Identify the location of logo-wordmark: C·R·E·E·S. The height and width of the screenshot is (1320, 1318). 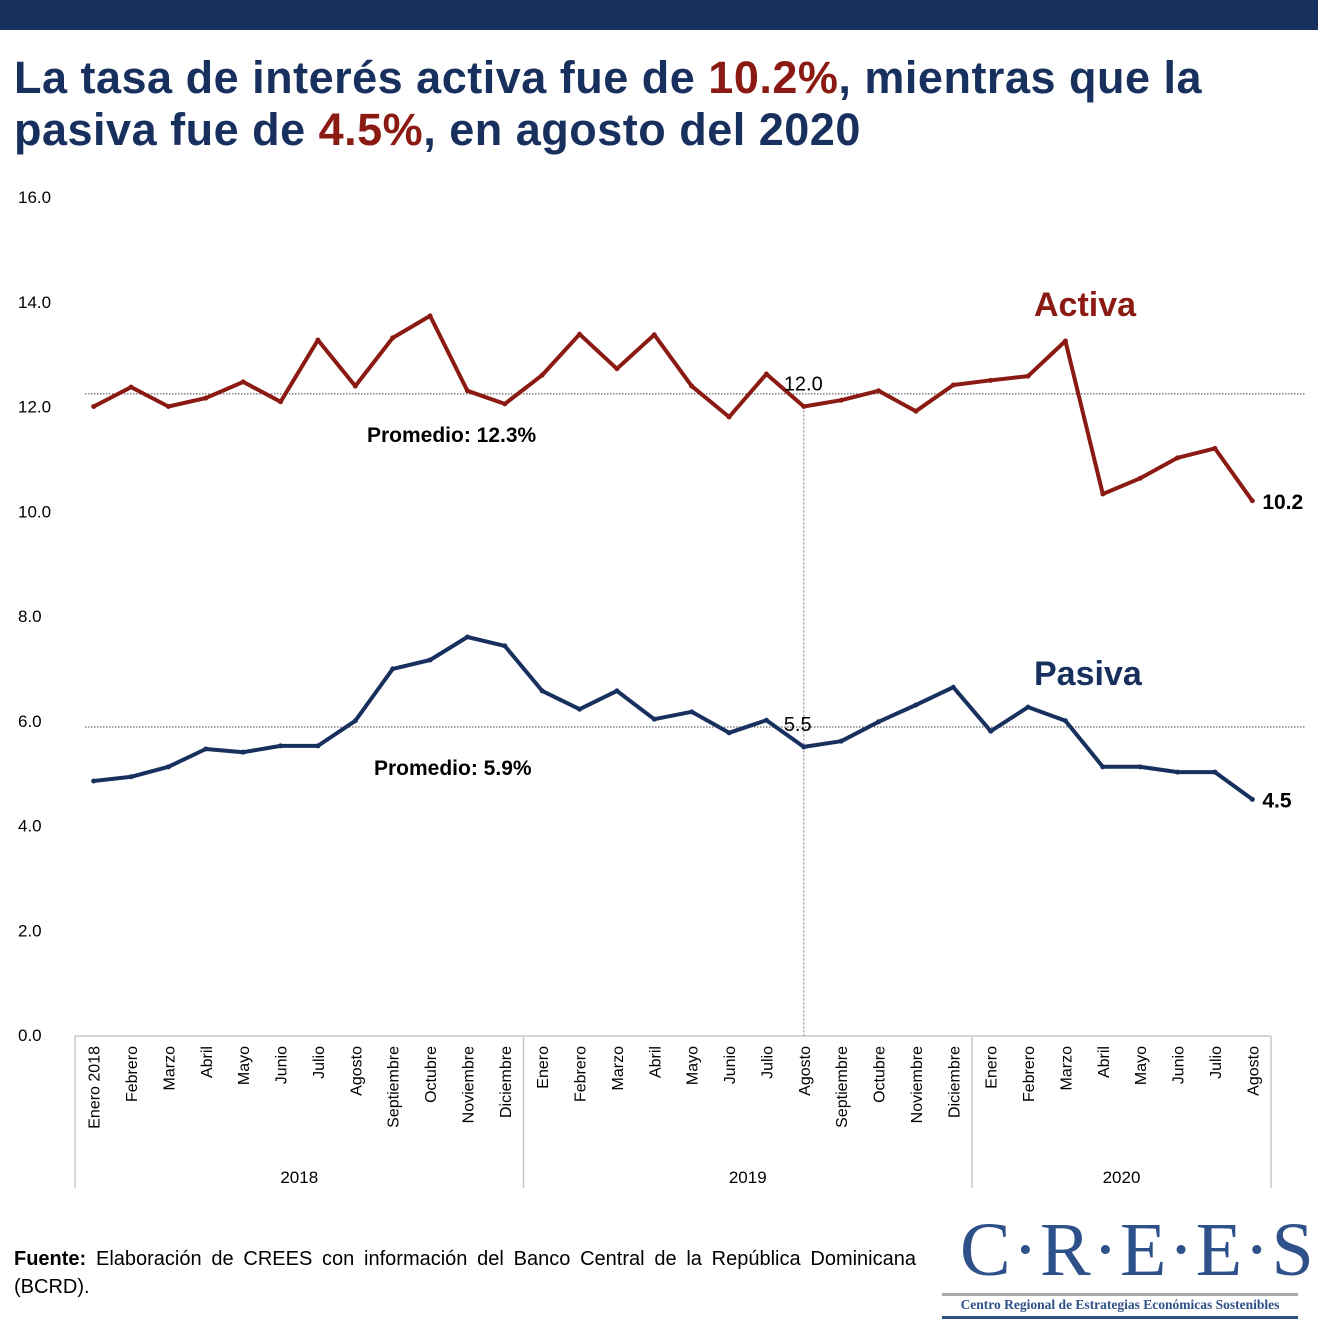
(1138, 1250).